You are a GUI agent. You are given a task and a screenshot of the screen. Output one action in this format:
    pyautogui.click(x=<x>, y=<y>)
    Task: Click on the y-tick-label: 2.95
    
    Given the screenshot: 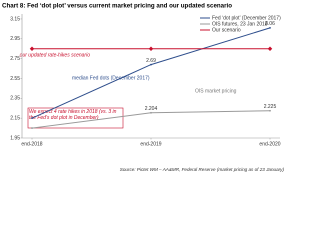 What is the action you would take?
    pyautogui.click(x=15, y=39)
    